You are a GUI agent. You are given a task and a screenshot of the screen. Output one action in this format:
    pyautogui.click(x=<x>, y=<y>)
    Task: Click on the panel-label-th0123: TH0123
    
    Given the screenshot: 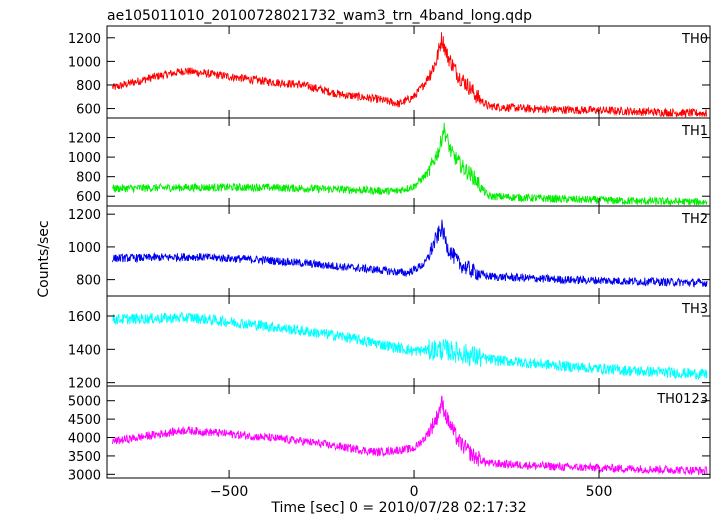 What is the action you would take?
    pyautogui.click(x=682, y=399)
    